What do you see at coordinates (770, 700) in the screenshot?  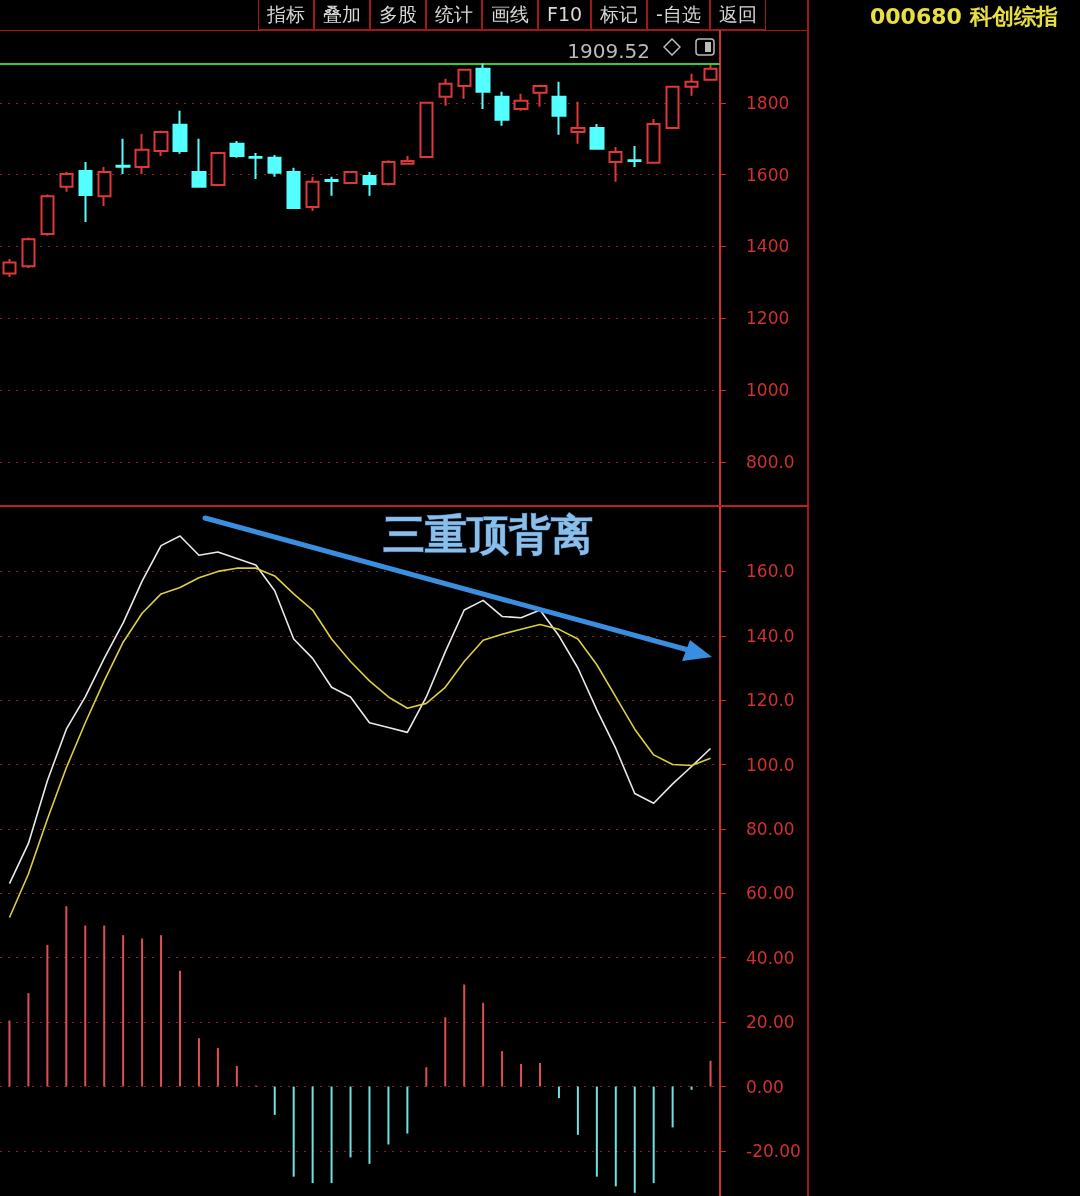 I see `y-tick-label: 120.0` at bounding box center [770, 700].